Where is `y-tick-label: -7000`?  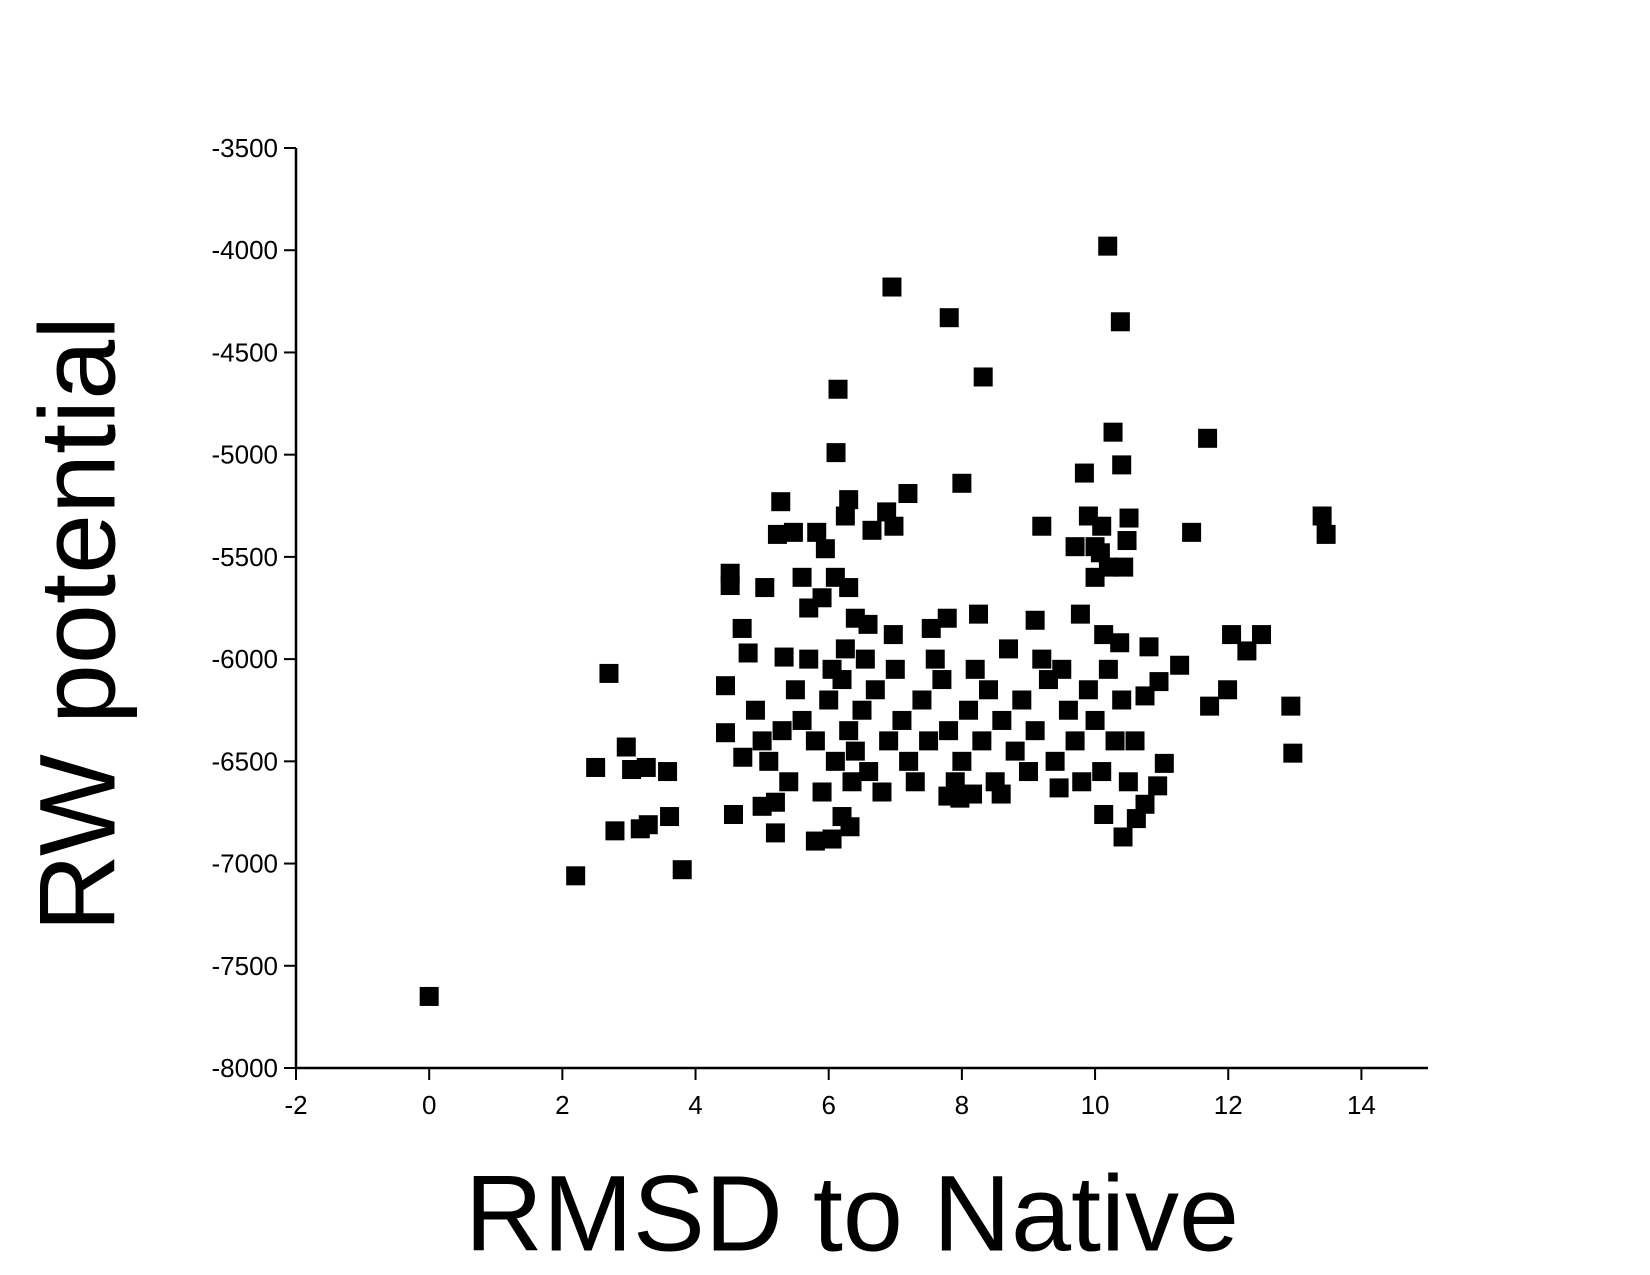 y-tick-label: -7000 is located at coordinates (245, 864).